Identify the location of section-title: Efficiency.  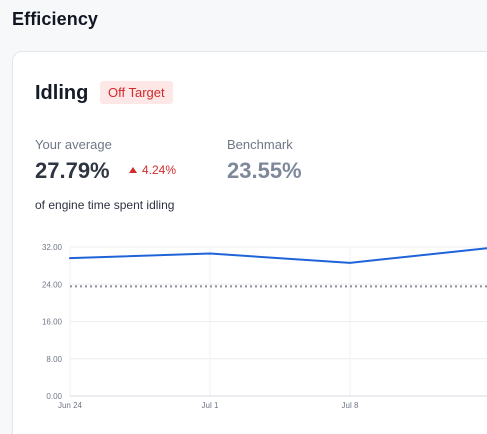
(55, 19).